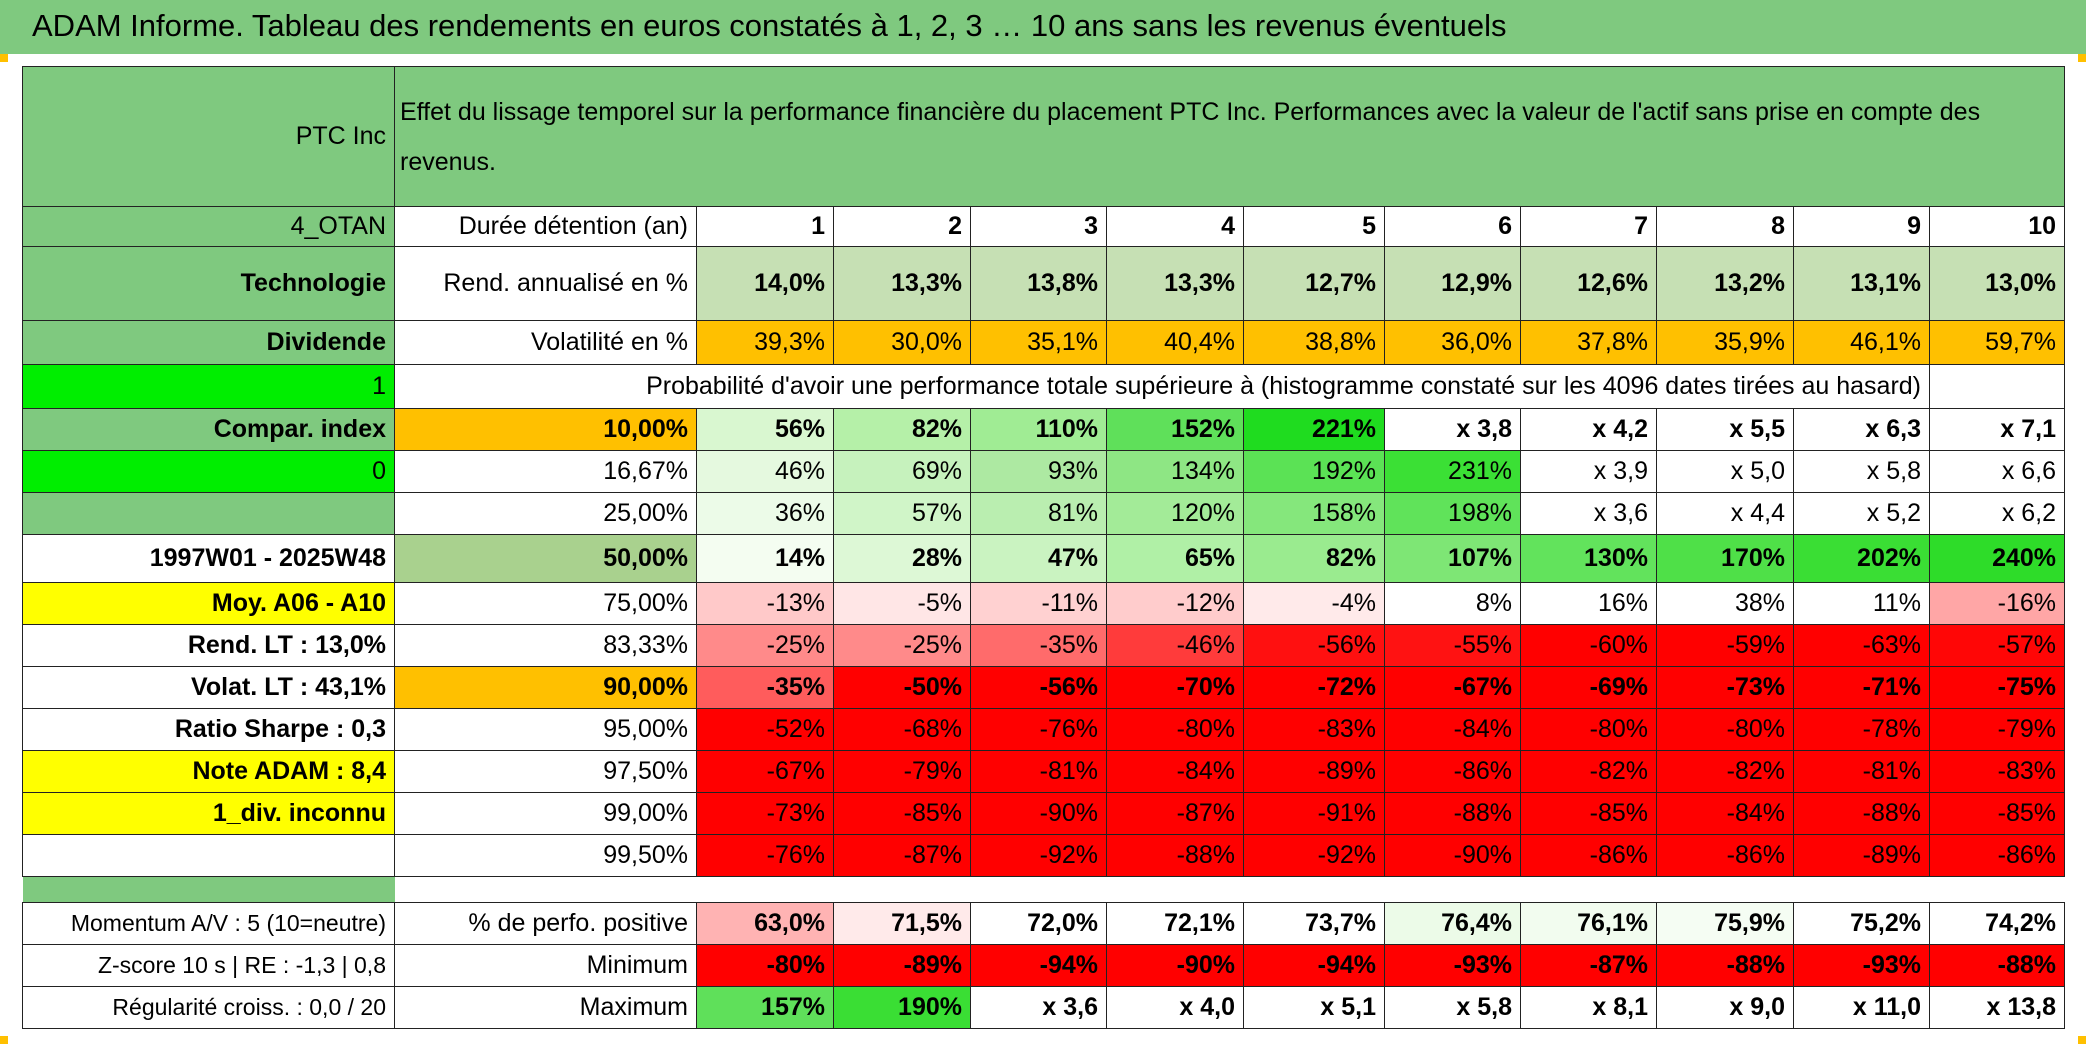  What do you see at coordinates (1997, 558) in the screenshot?
I see `percentile-value: 240%` at bounding box center [1997, 558].